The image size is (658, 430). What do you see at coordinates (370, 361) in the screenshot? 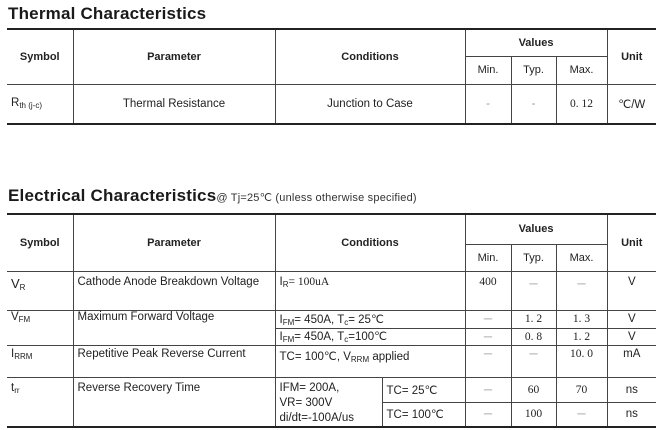
I see `conditions: TC= 100℃, VRRM applied` at bounding box center [370, 361].